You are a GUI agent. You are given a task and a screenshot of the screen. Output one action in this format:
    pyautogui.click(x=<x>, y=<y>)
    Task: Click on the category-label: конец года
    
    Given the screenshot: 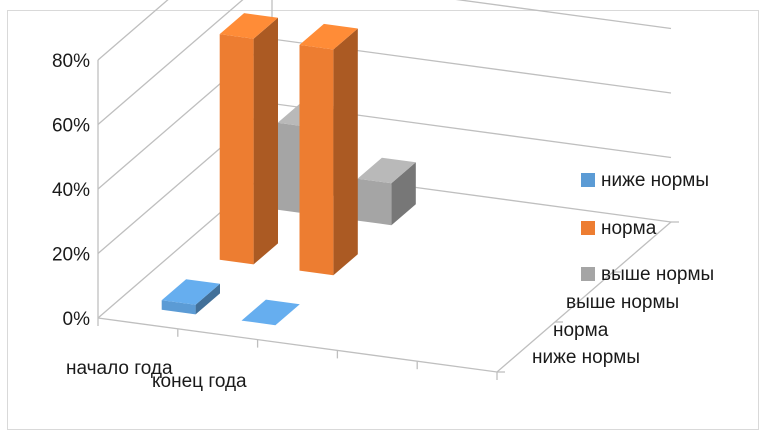 What is the action you would take?
    pyautogui.click(x=199, y=381)
    